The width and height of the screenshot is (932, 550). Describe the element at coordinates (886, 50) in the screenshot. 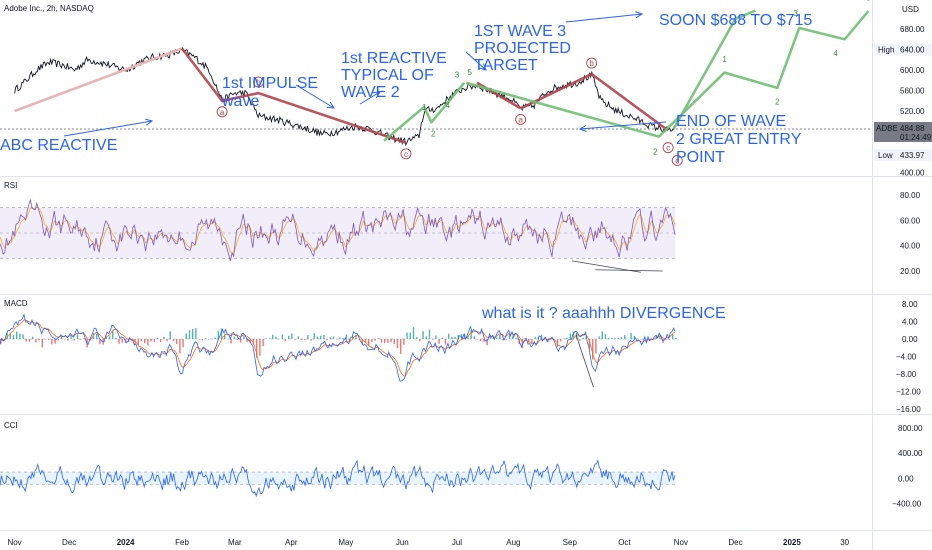

I see `high-label: High` at that location.